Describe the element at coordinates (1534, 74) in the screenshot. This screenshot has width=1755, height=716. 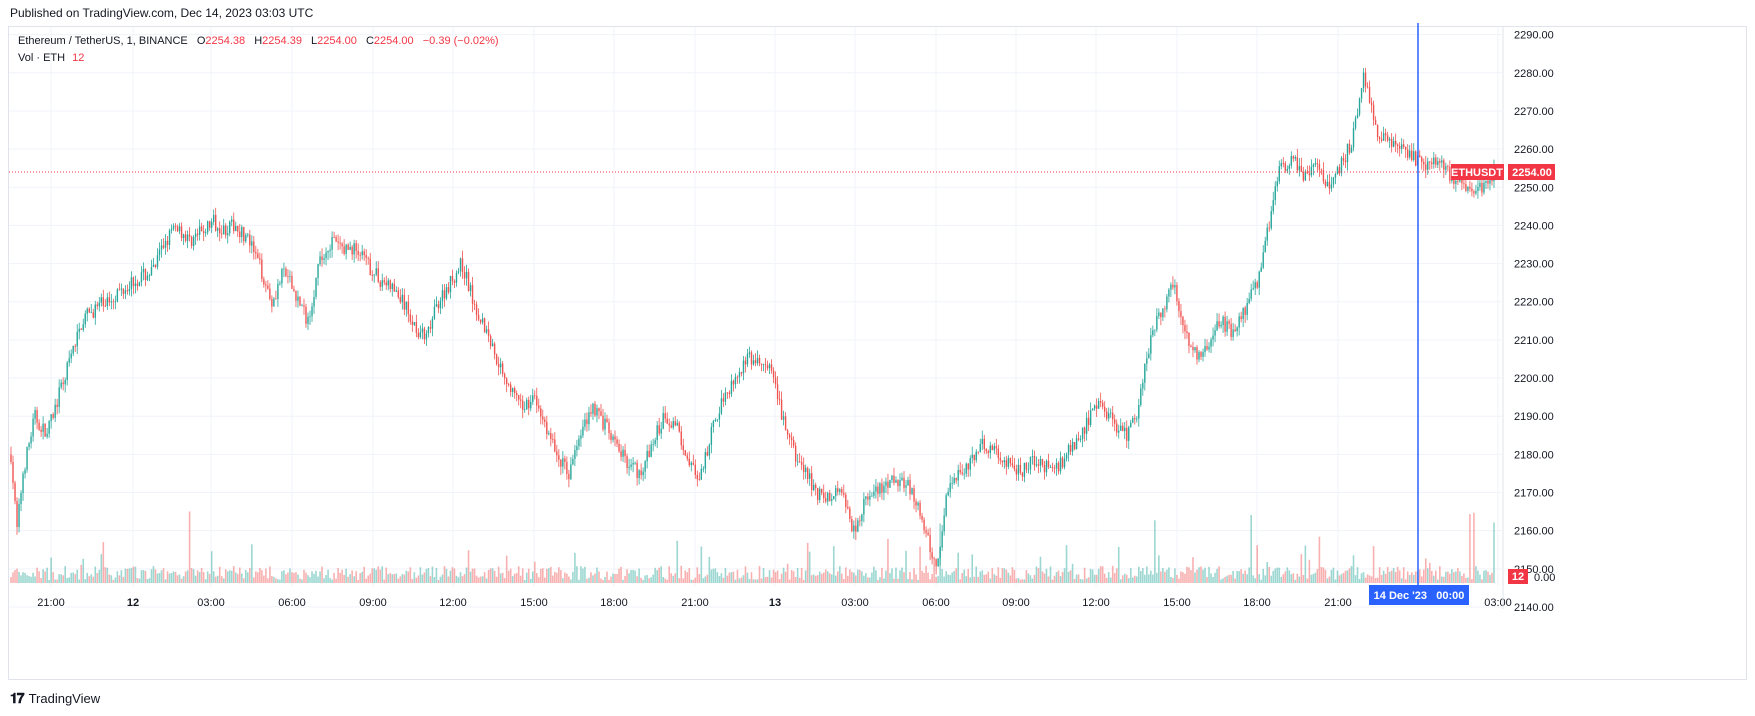
I see `y-tick-label: 2280.00` at that location.